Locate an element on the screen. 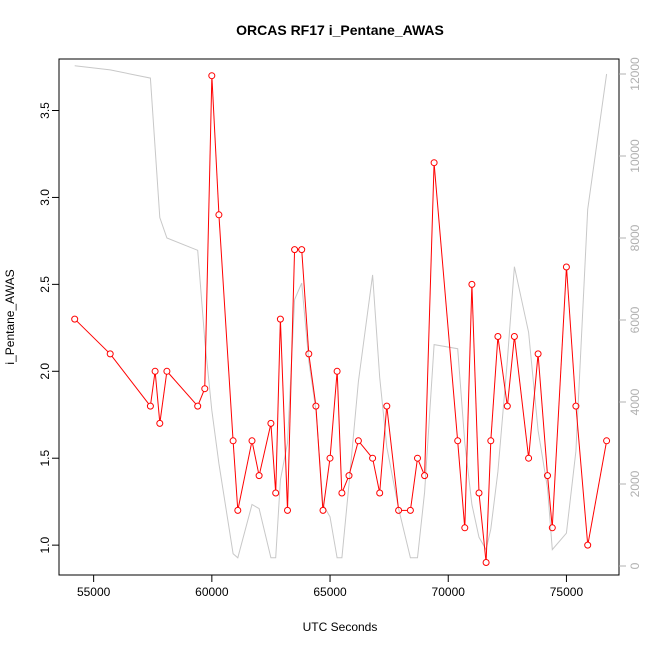 This screenshot has height=650, width=650. x-tick-label: 70000 is located at coordinates (449, 592).